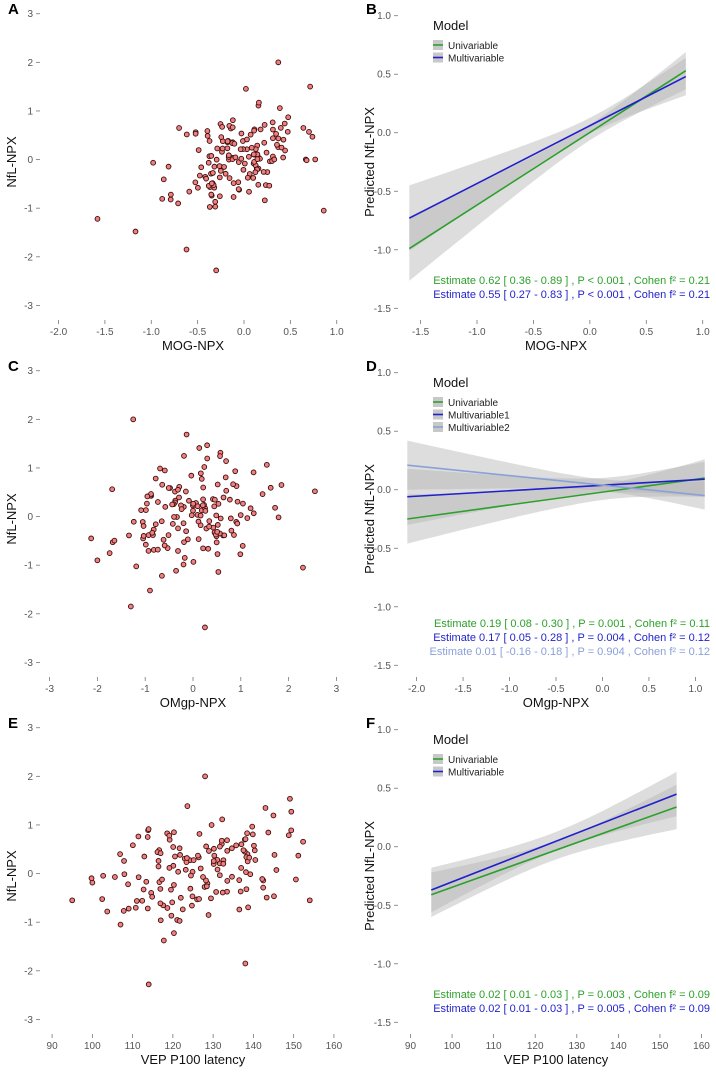 Image resolution: width=716 pixels, height=1072 pixels. I want to click on x-axis: -2.0 -1.5 -1.0 -0.5 0.0 0.5 1.0, so click(555, 686).